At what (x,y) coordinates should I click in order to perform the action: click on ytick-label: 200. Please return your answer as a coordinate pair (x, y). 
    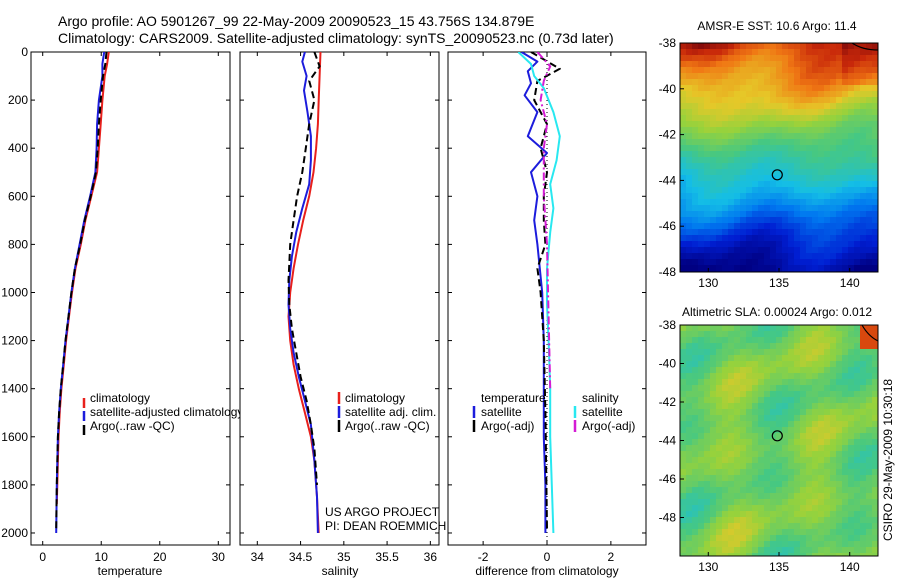
    Looking at the image, I should click on (18, 100).